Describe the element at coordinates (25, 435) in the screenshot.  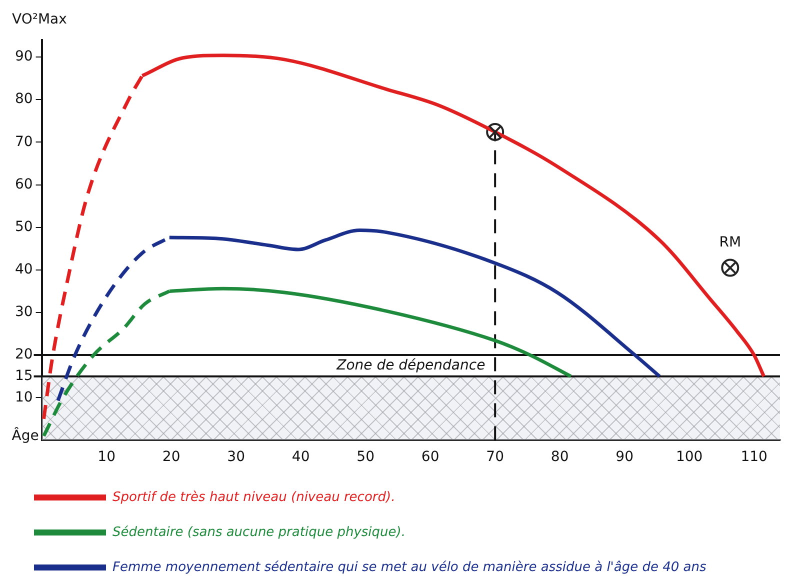
I see `x-axis-title: Âge` at that location.